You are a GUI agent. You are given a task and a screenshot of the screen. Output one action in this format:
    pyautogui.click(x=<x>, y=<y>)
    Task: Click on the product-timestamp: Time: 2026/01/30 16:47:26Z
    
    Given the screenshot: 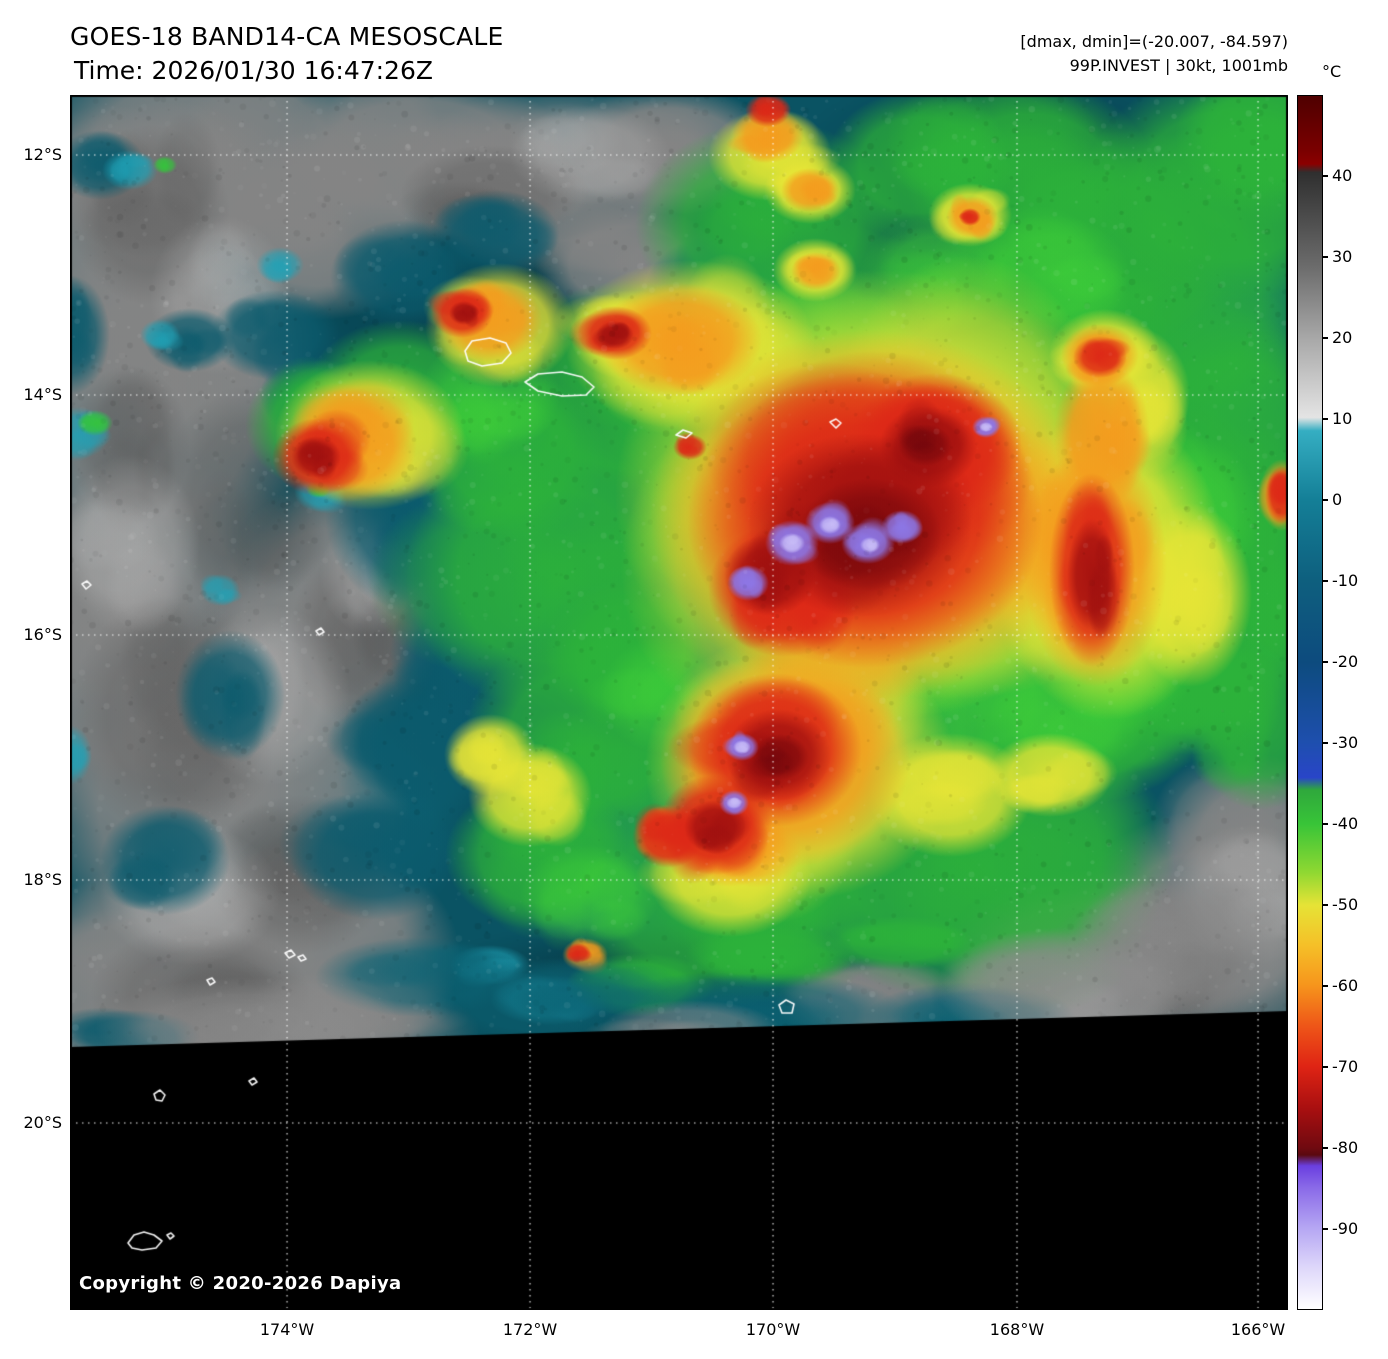 What is the action you would take?
    pyautogui.click(x=253, y=70)
    